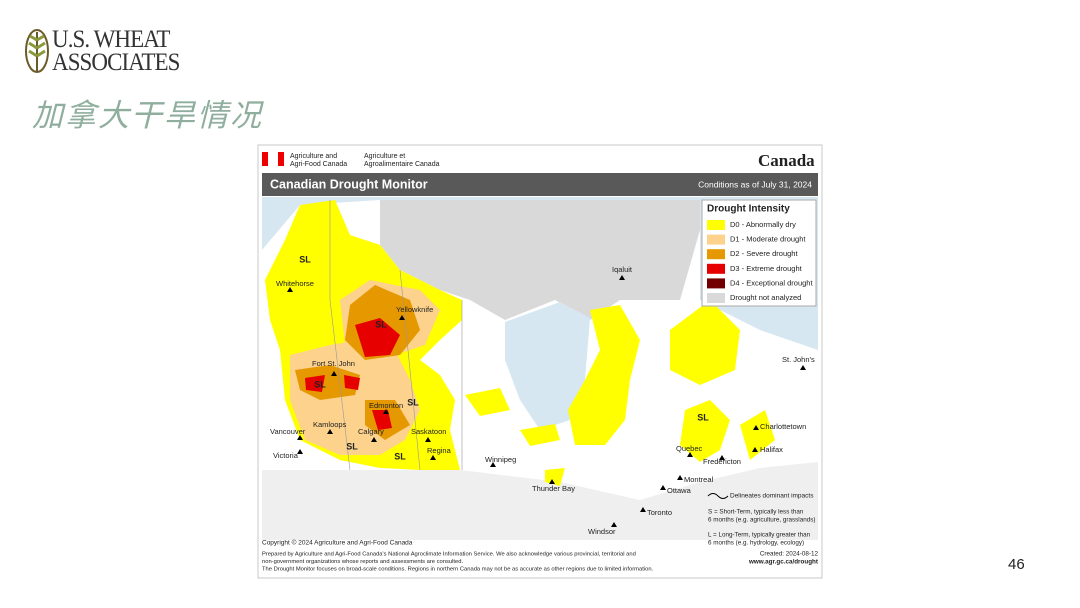  Describe the element at coordinates (761, 520) in the screenshot. I see `impact-note: 6 months (e.g. agriculture, grasslands)` at that location.